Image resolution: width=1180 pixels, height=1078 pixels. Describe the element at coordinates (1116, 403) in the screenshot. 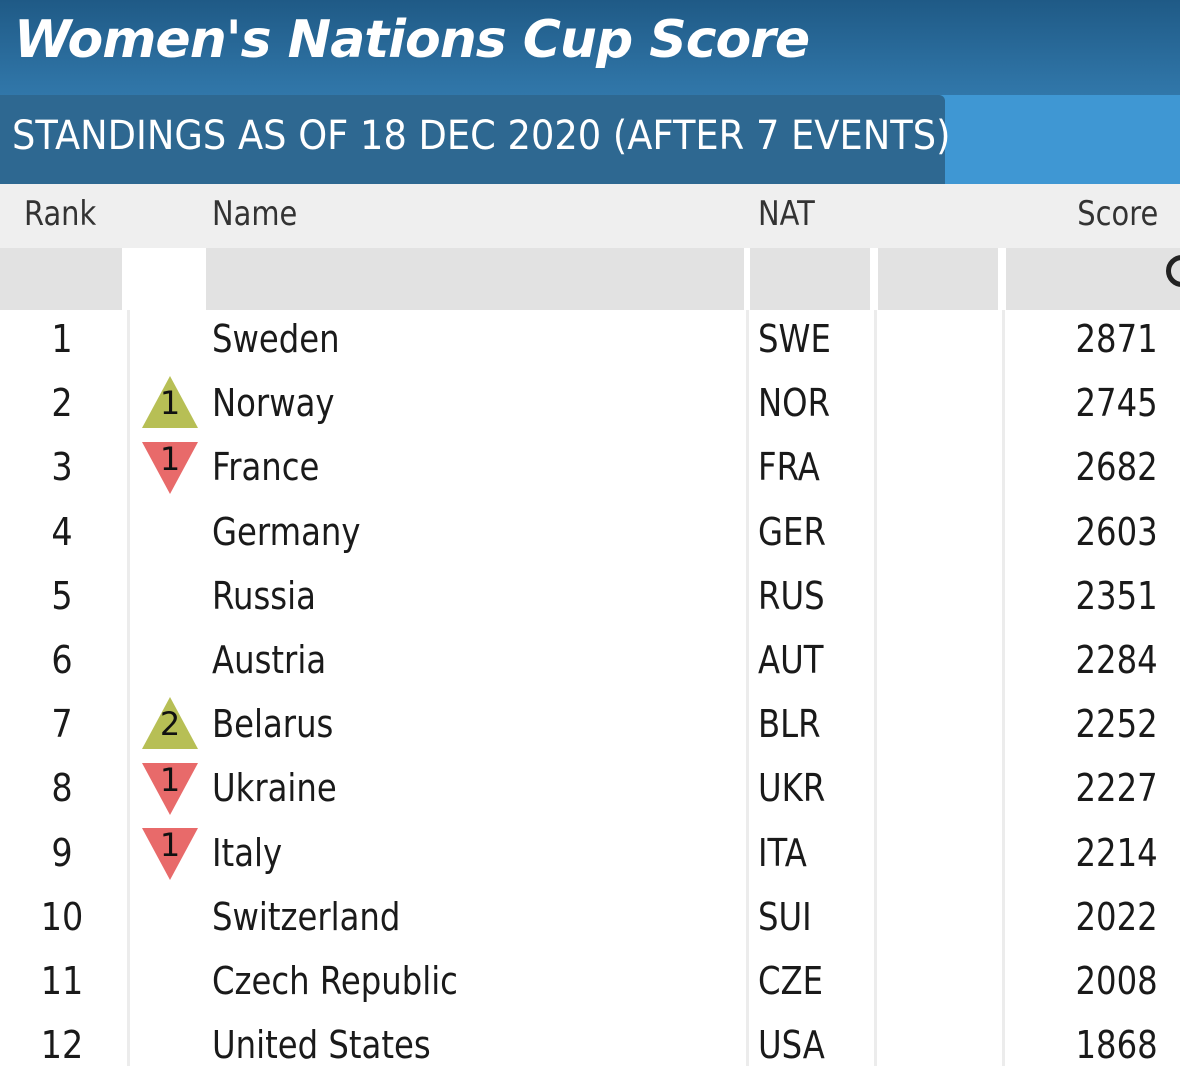

I see `score-cell: 2745` at that location.